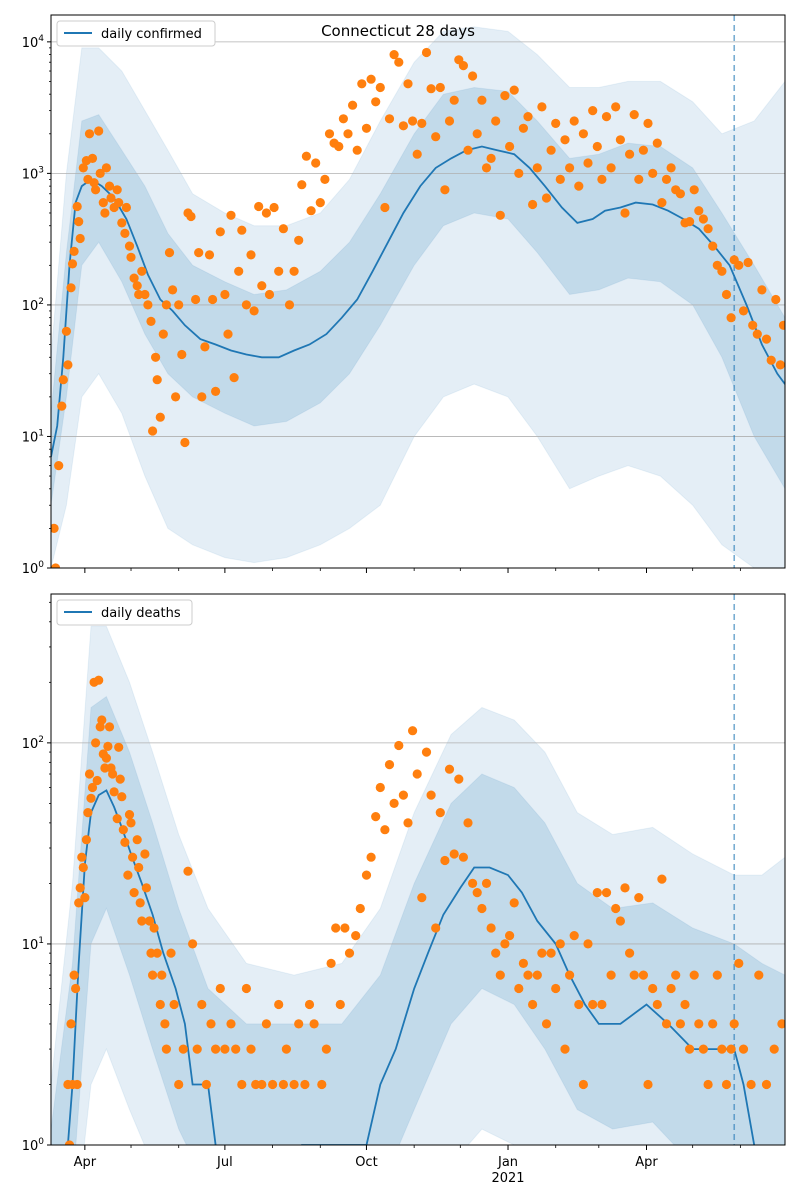 Image resolution: width=800 pixels, height=1200 pixels. What do you see at coordinates (33, 1145) in the screenshot?
I see `deaths-y-tick-label: 100` at bounding box center [33, 1145].